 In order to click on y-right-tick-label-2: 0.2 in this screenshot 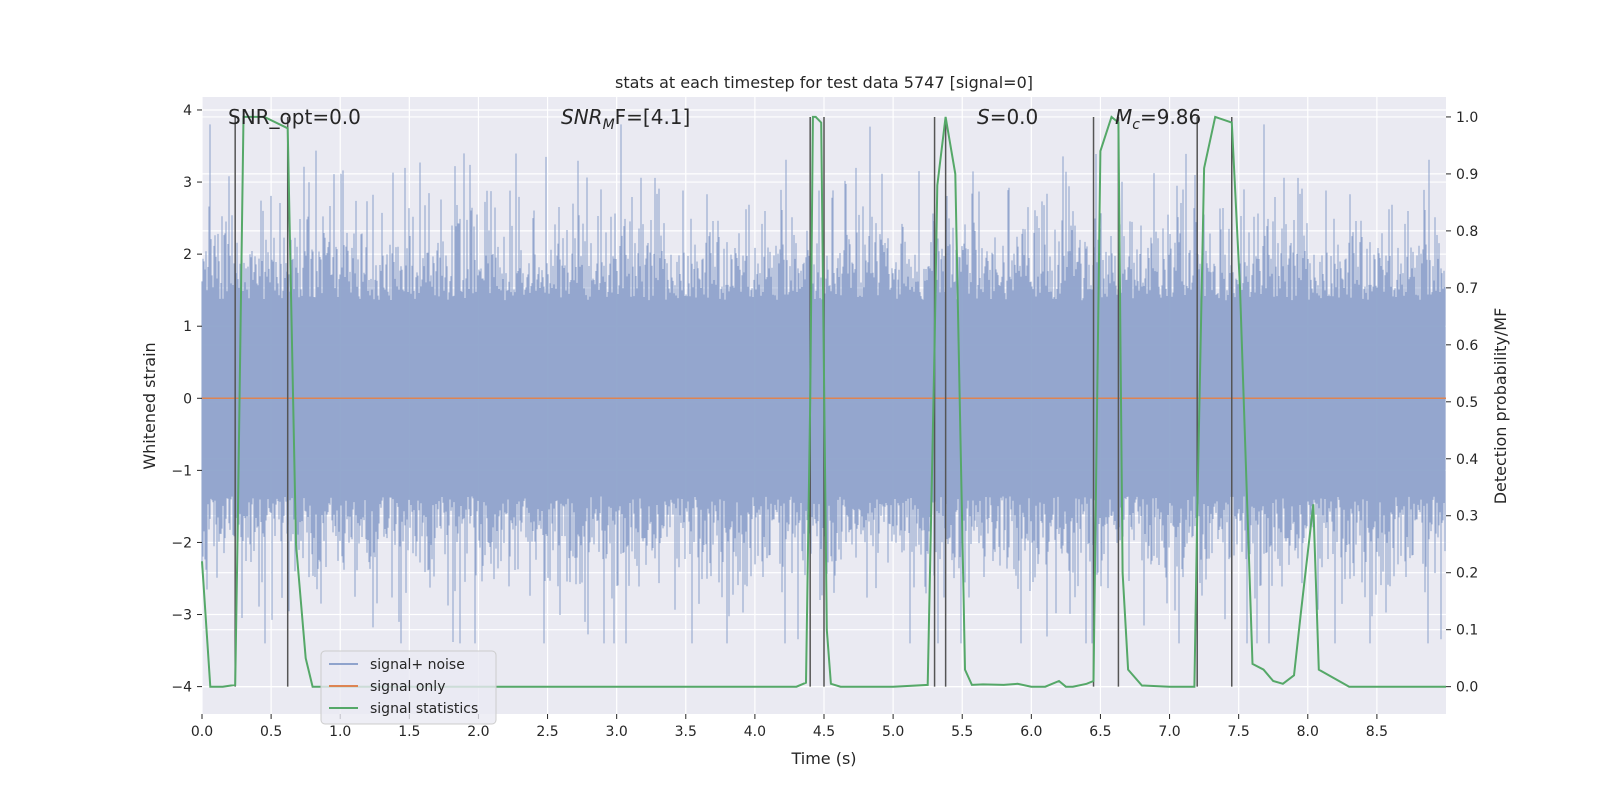, I will do `click(1467, 574)`.